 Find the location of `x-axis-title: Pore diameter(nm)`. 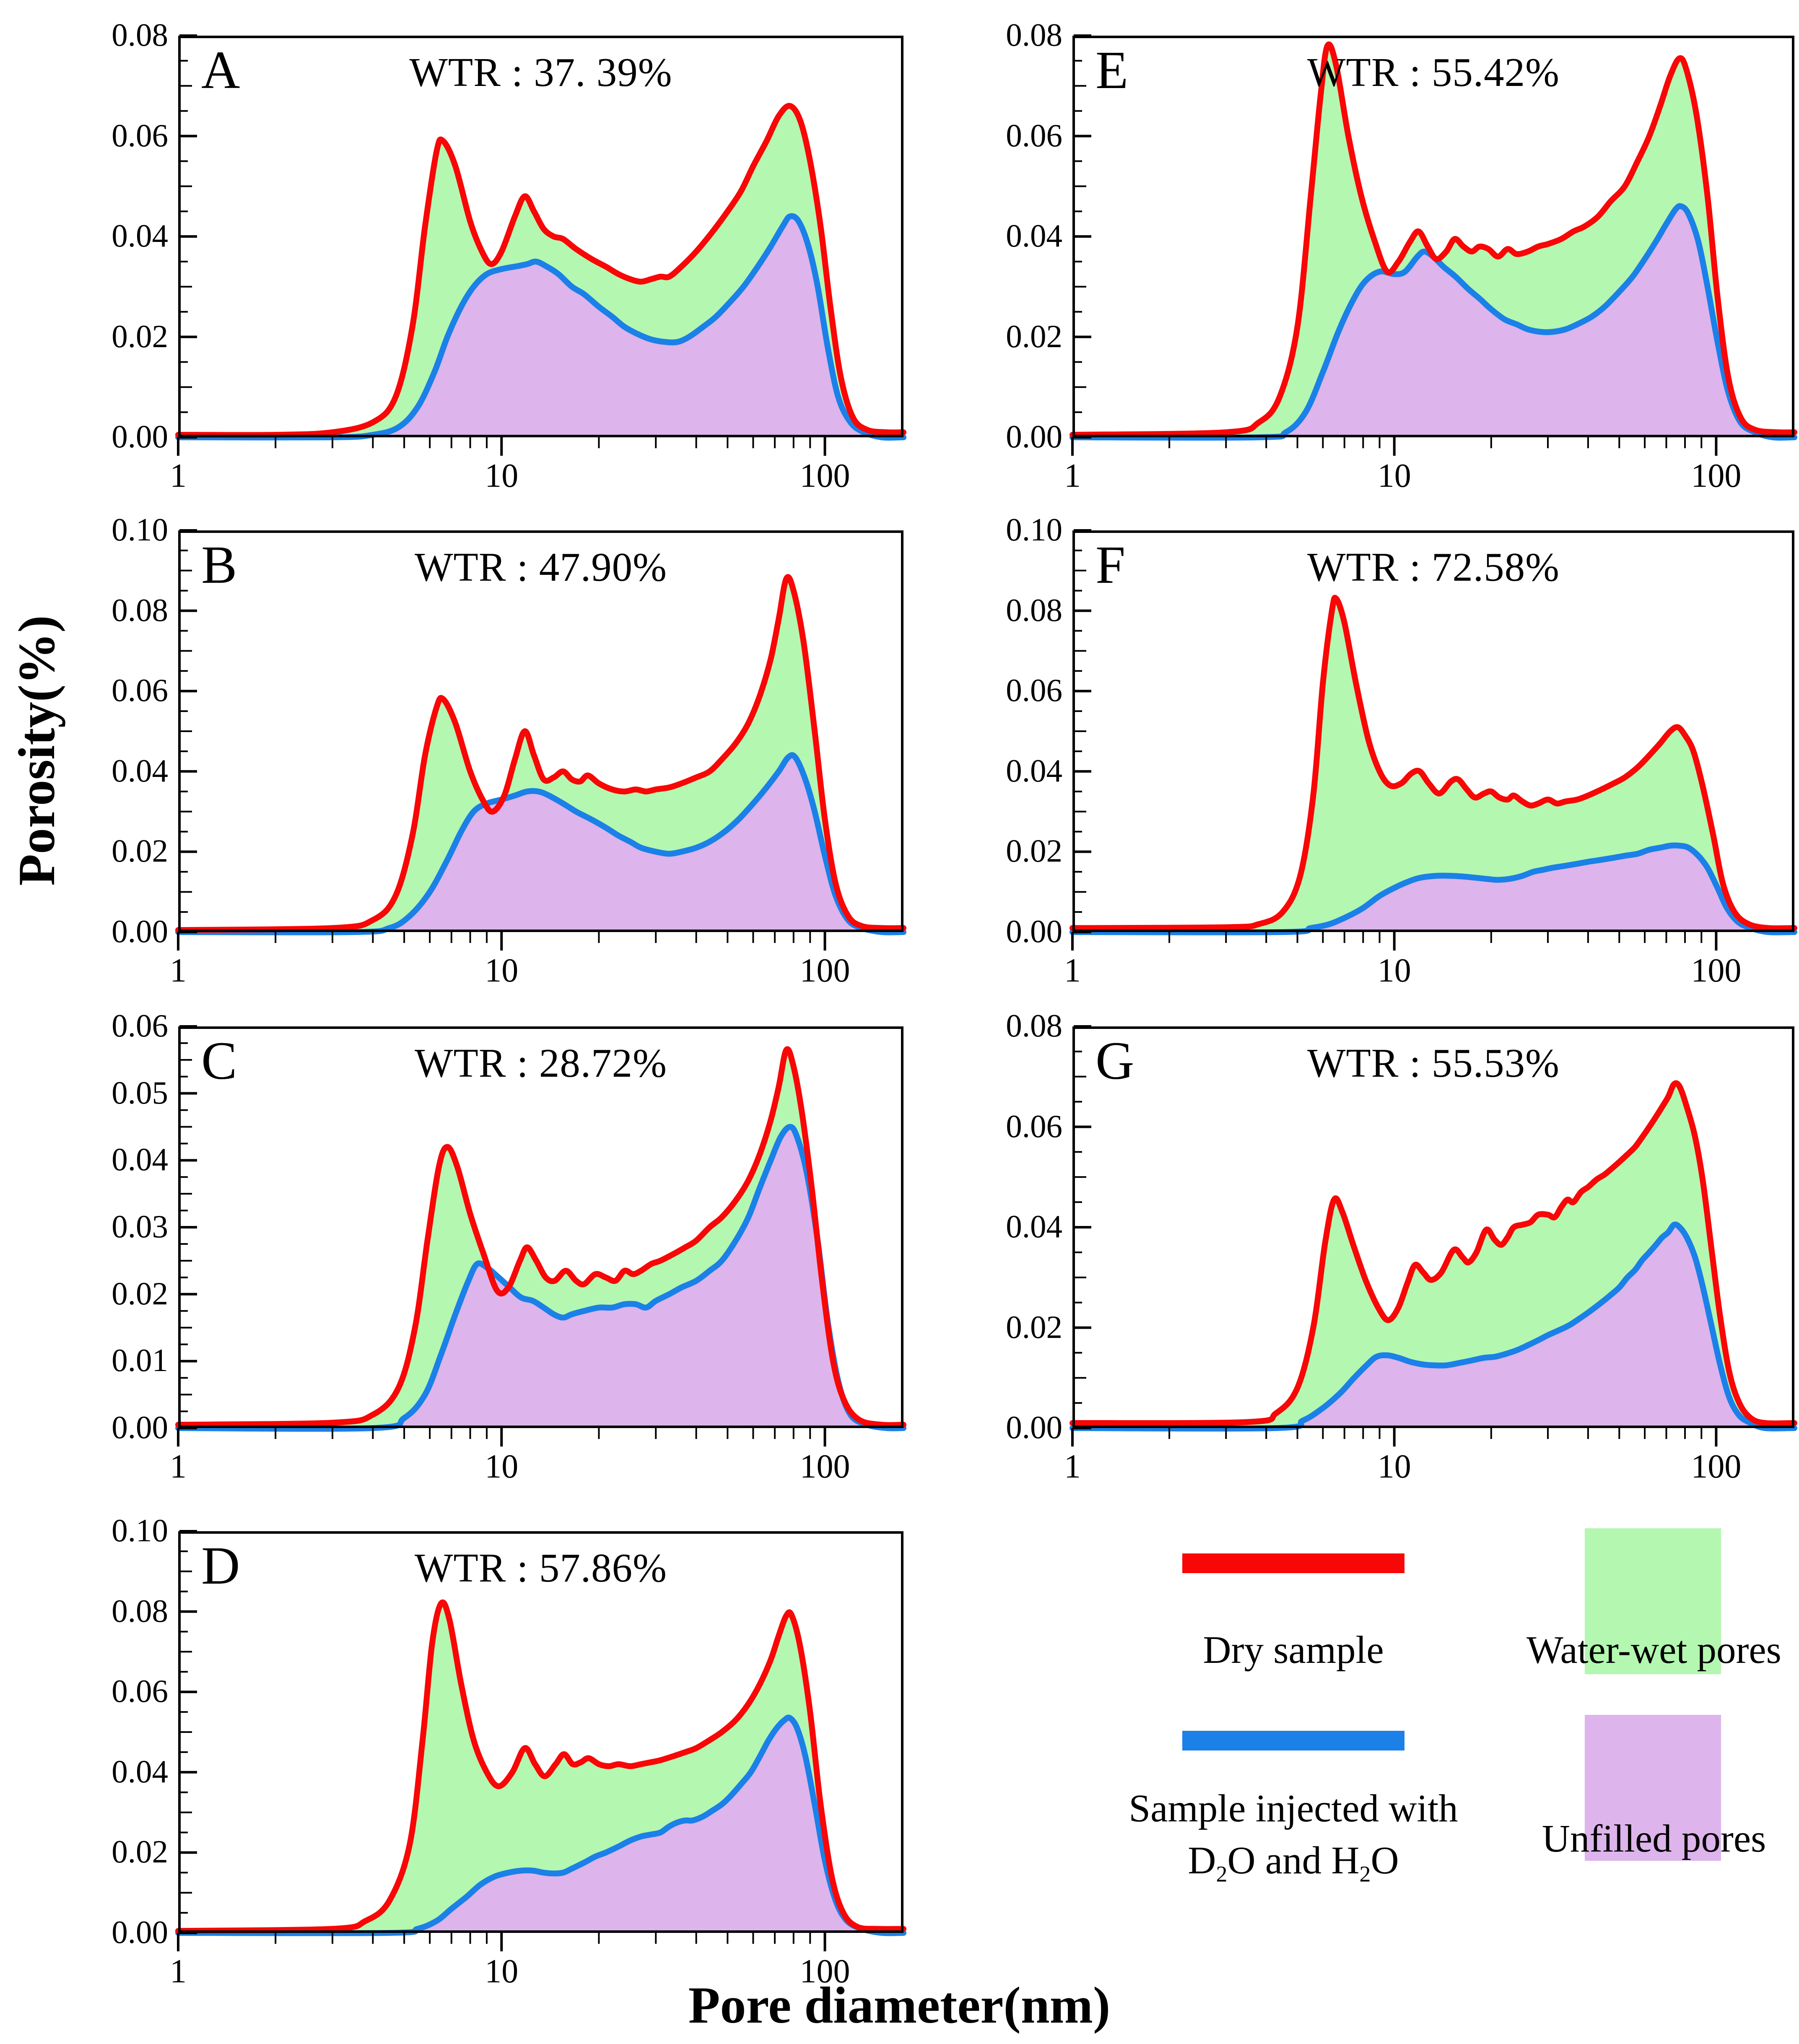

x-axis-title: Pore diameter(nm) is located at coordinates (899, 2005).